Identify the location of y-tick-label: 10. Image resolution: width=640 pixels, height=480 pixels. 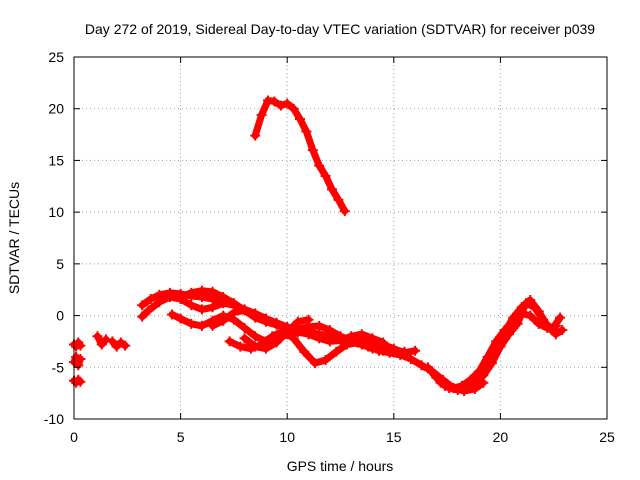
(56, 212).